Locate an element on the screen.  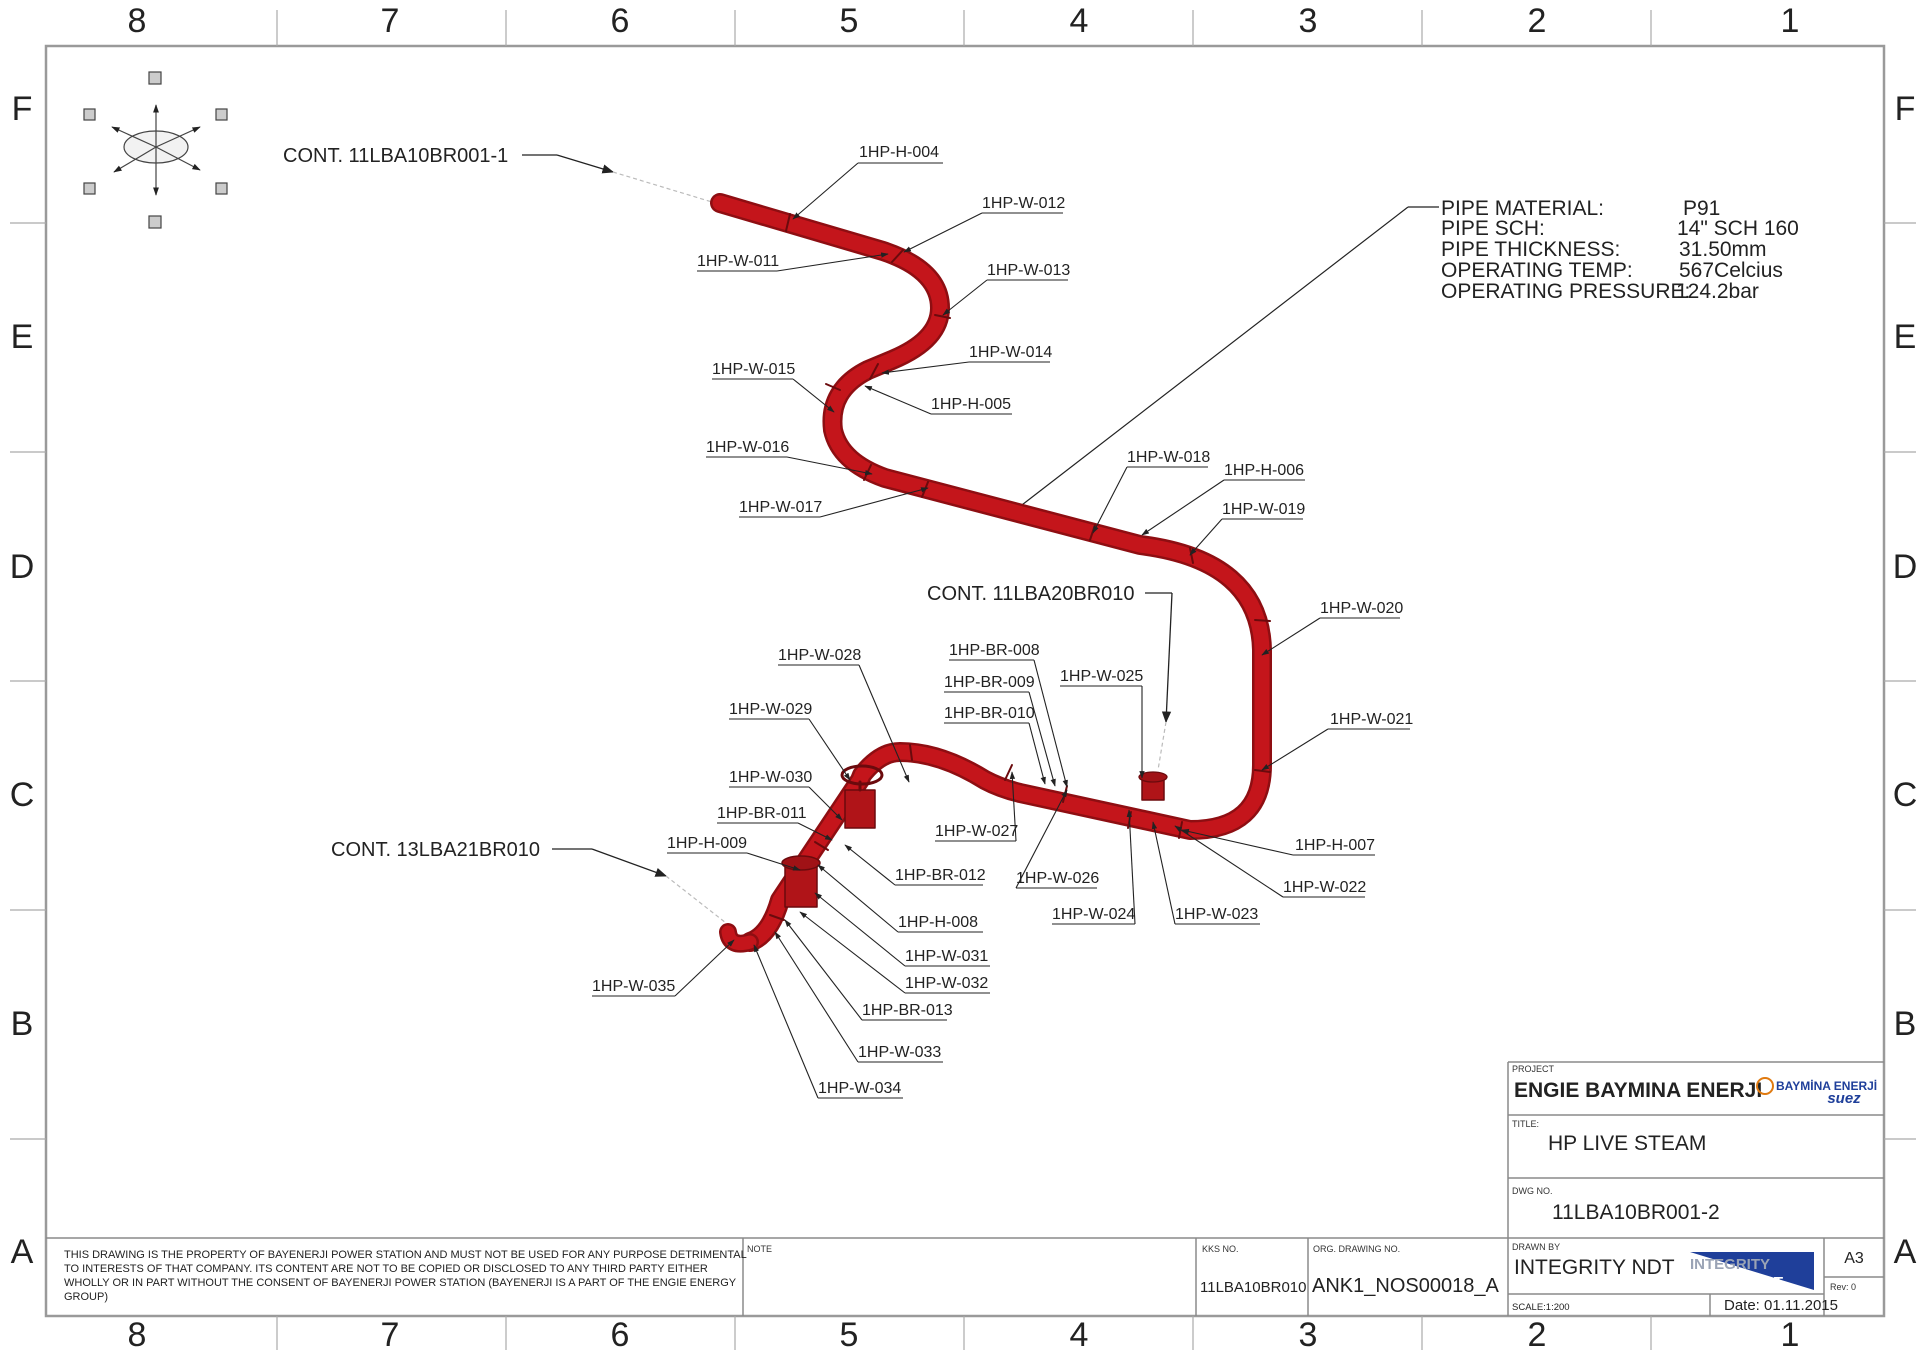
callout-1hp-w-030: 1HP-W-030 is located at coordinates (770, 777).